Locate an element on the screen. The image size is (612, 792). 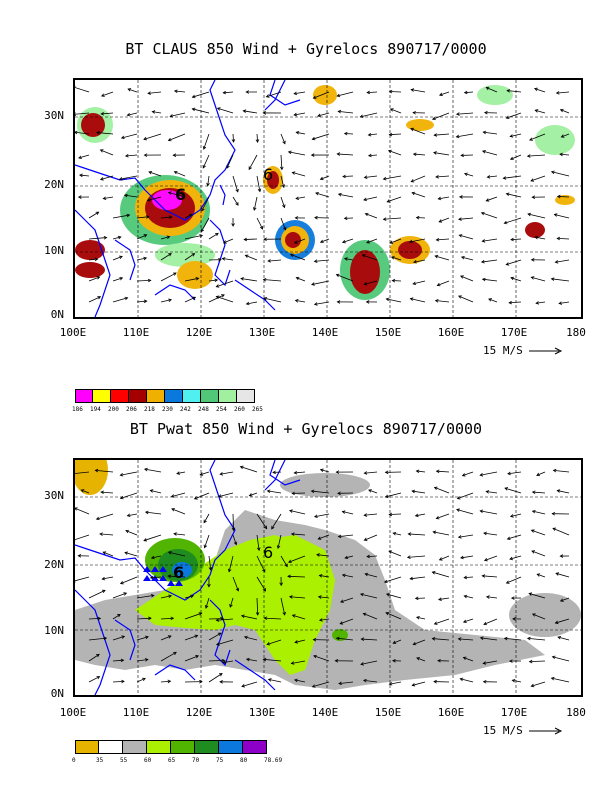
panel2-lon-120e: 120E is located at coordinates (199, 712).